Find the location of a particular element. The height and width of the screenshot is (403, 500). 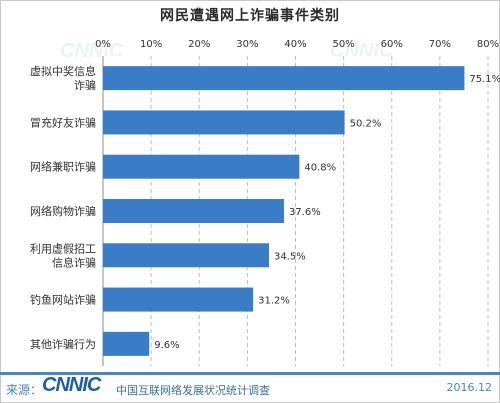

footer-divider is located at coordinates (250, 373).